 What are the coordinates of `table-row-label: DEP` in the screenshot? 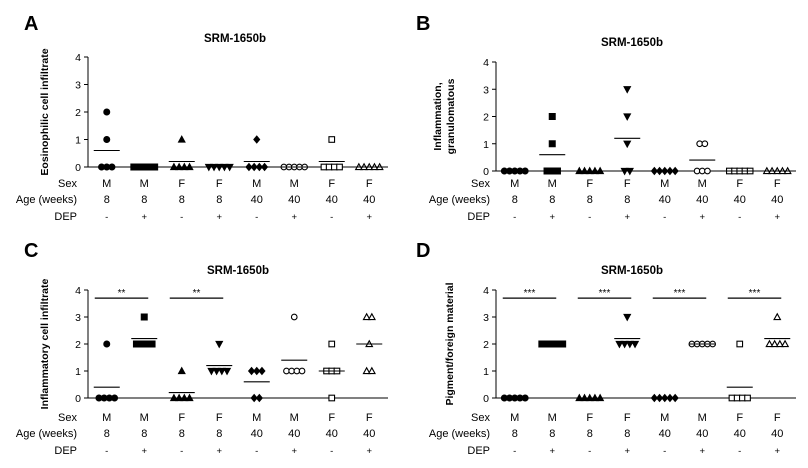 It's located at (478, 217).